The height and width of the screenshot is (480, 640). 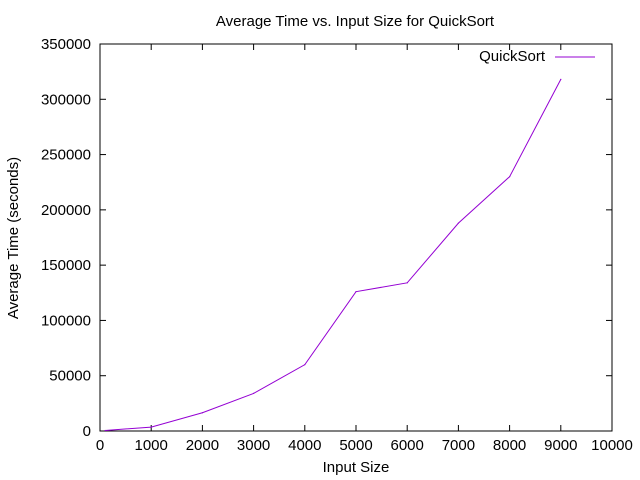 What do you see at coordinates (512, 56) in the screenshot?
I see `legend-label-quicksort: QuickSort` at bounding box center [512, 56].